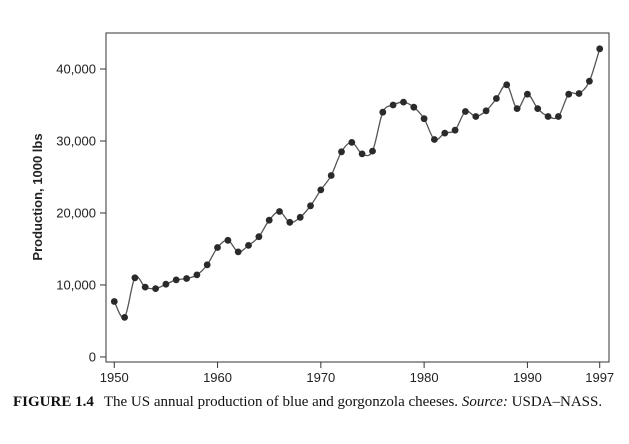 The height and width of the screenshot is (444, 629). I want to click on y-tick-label: 30,000, so click(76, 140).